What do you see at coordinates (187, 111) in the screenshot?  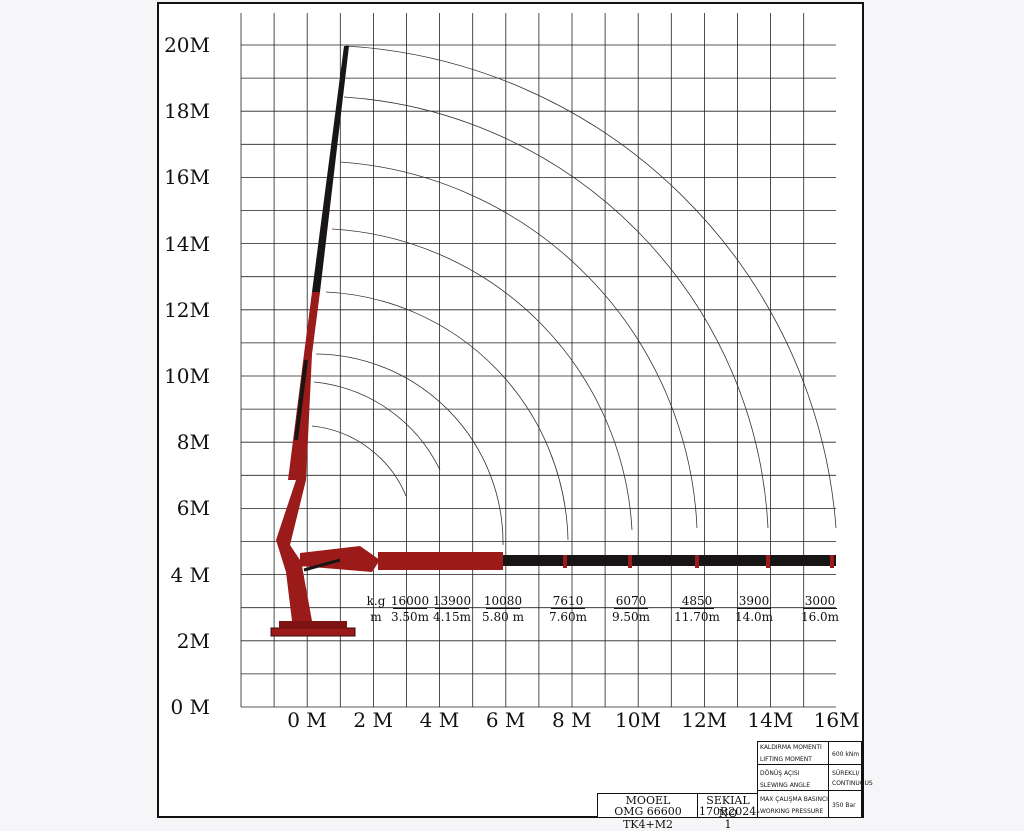 I see `y-axis-label: 18M` at bounding box center [187, 111].